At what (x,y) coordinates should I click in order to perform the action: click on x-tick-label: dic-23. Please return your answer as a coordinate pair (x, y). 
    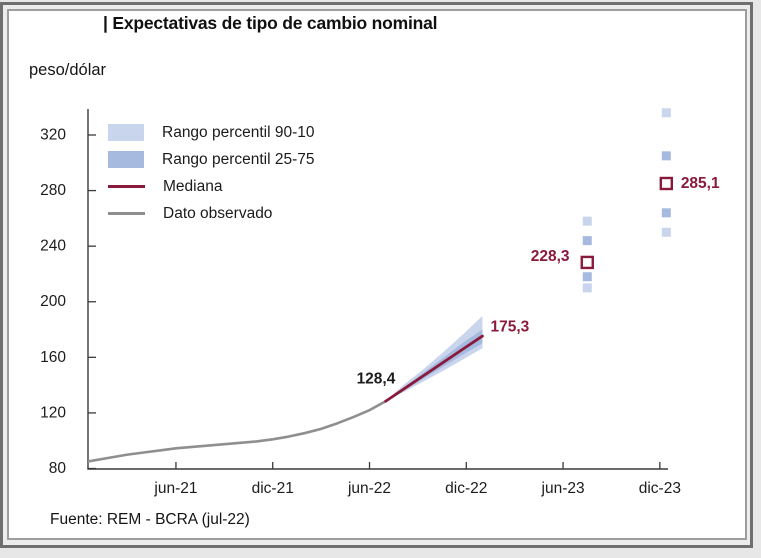
    Looking at the image, I should click on (660, 488).